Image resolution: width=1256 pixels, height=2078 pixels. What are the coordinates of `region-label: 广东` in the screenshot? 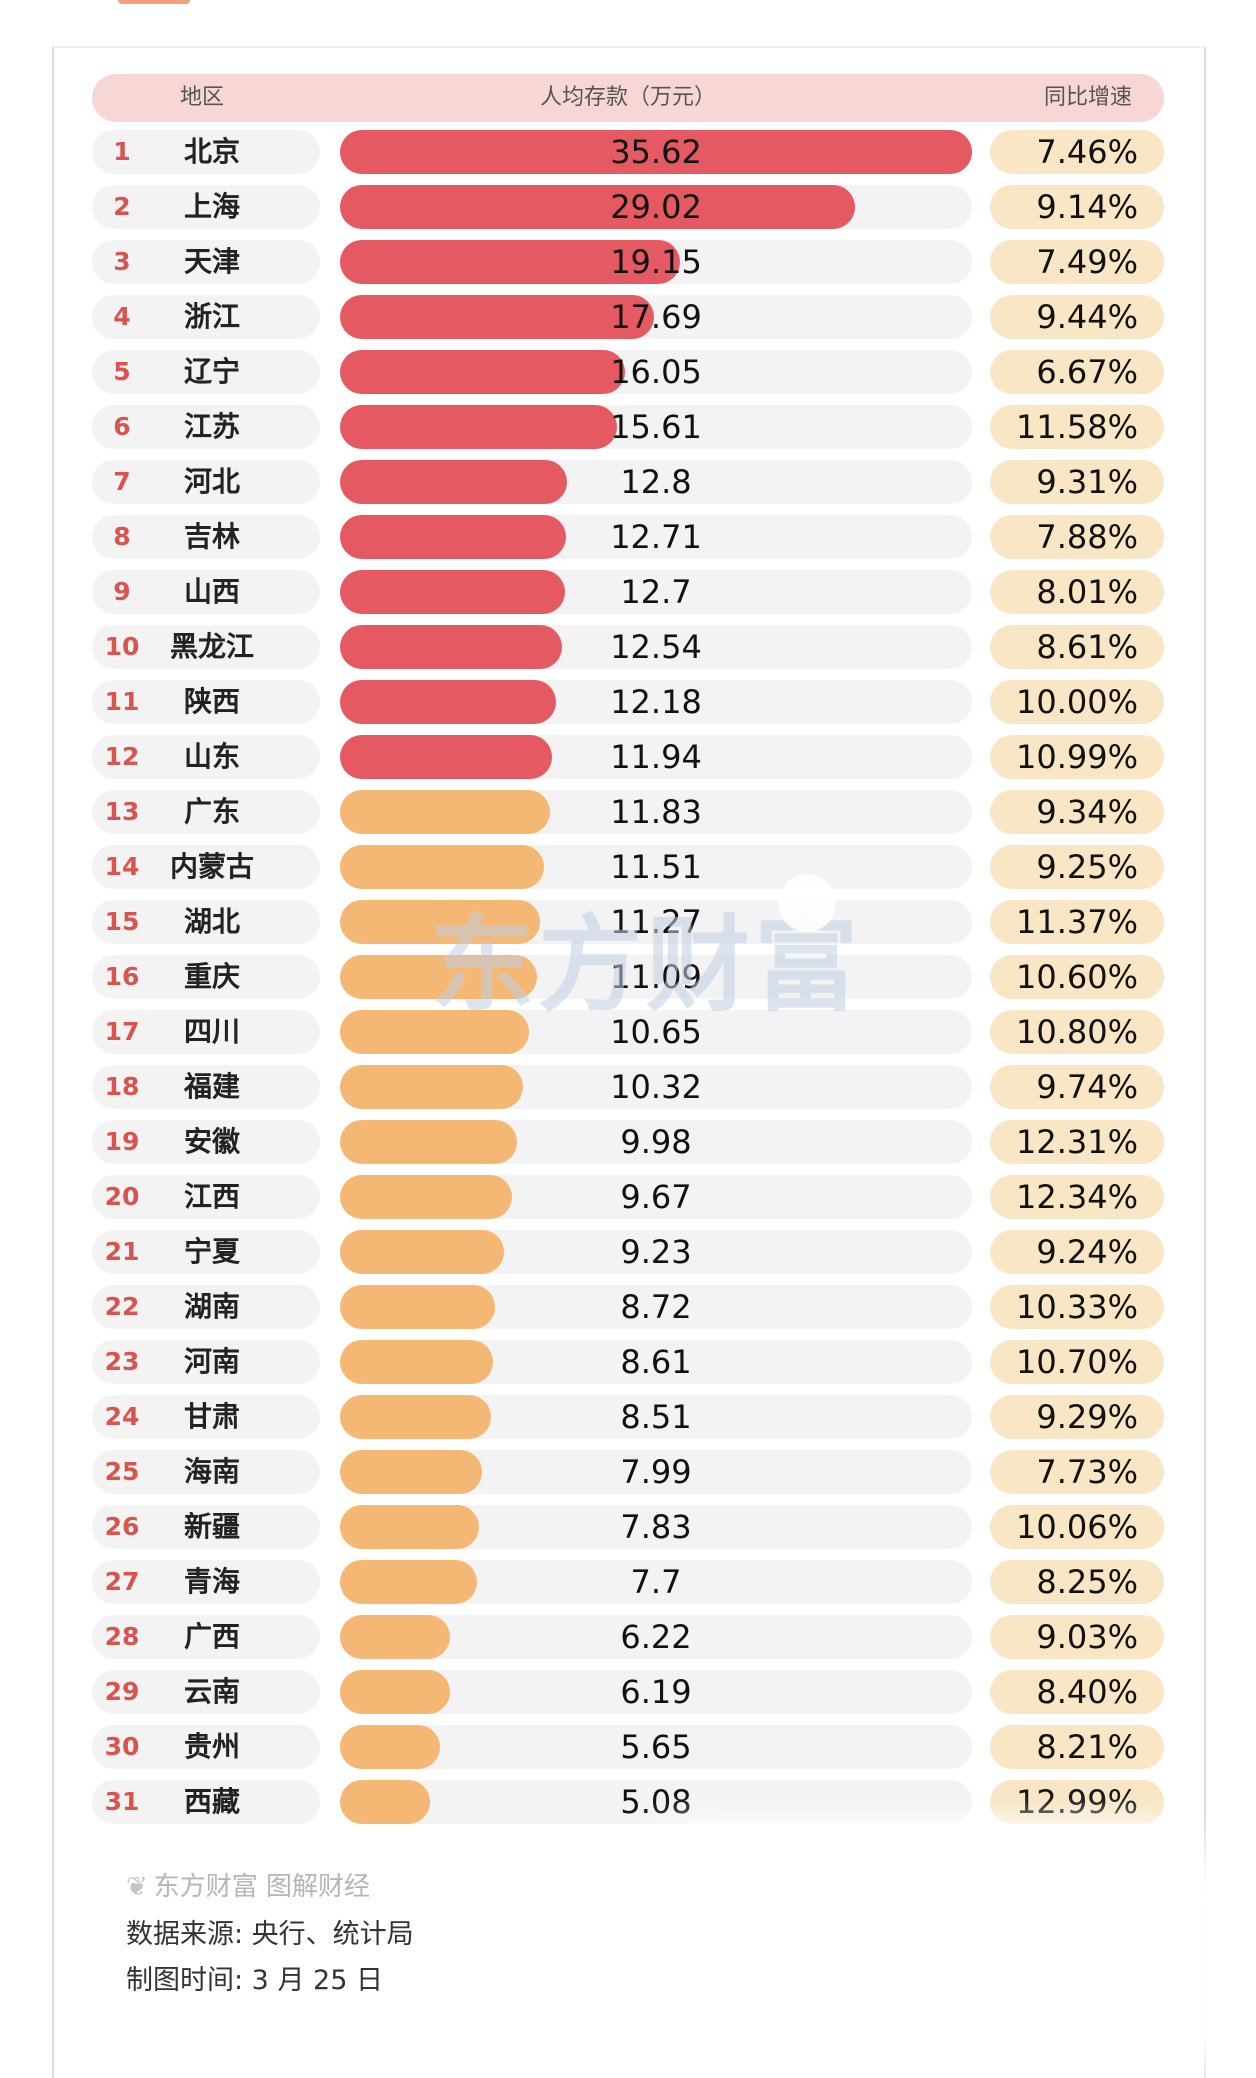 It's located at (211, 811).